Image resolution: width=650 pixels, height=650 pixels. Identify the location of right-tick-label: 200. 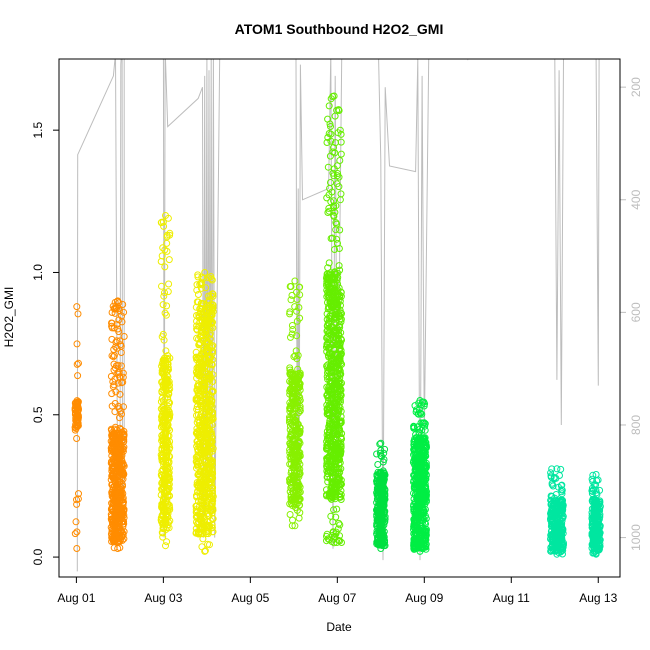
(636, 87).